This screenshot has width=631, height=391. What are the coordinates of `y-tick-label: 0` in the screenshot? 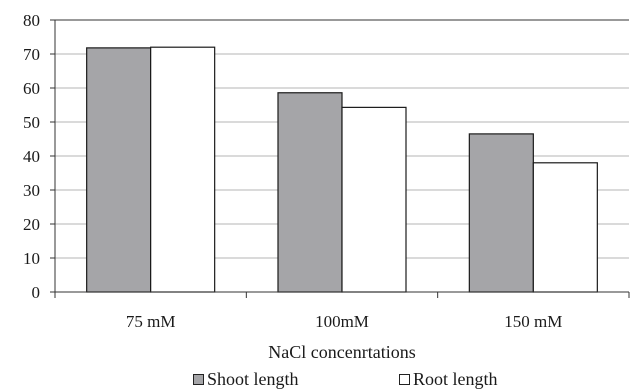 It's located at (36, 292).